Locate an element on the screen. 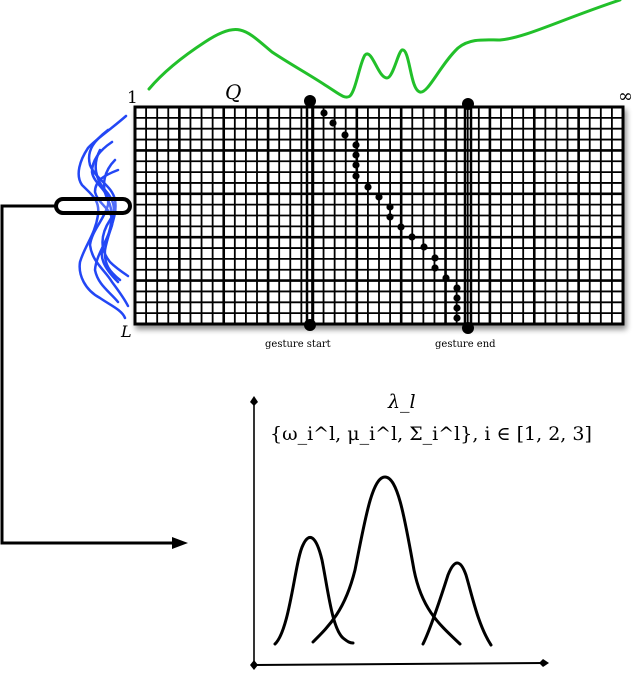 This screenshot has height=675, width=640. row-label-top: 1 is located at coordinates (132, 98).